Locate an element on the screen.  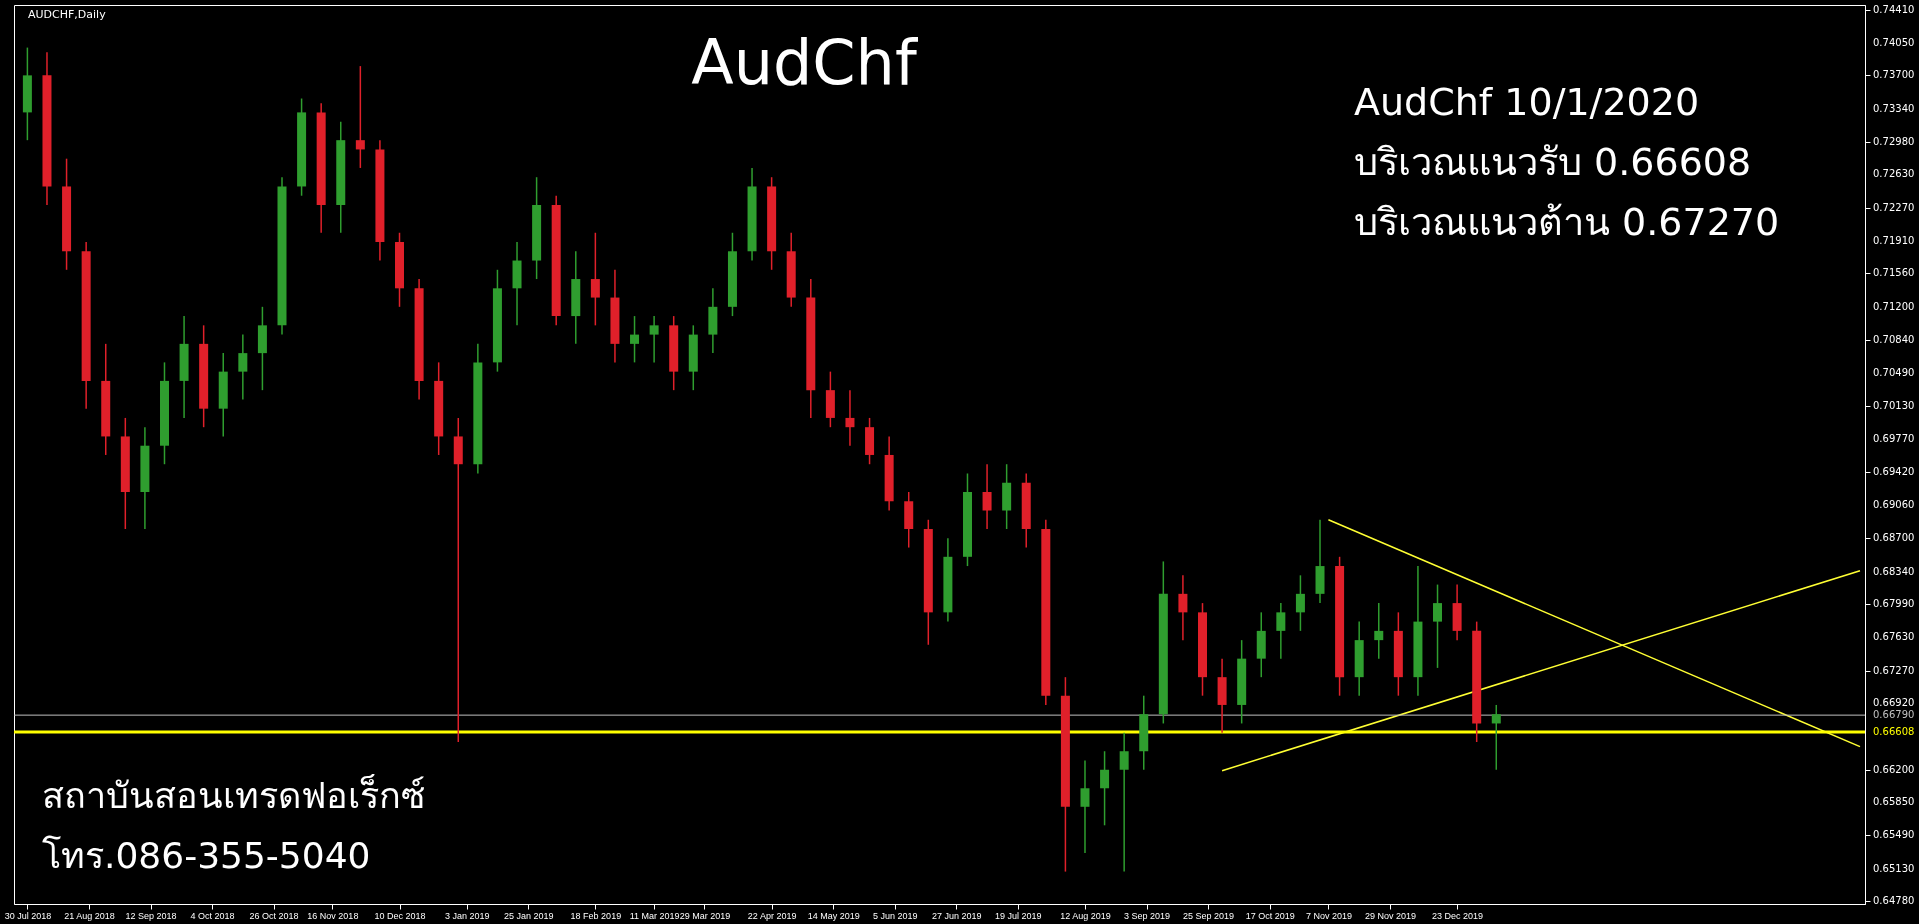
annotation: โทร.086-355-5040 is located at coordinates (206, 855).